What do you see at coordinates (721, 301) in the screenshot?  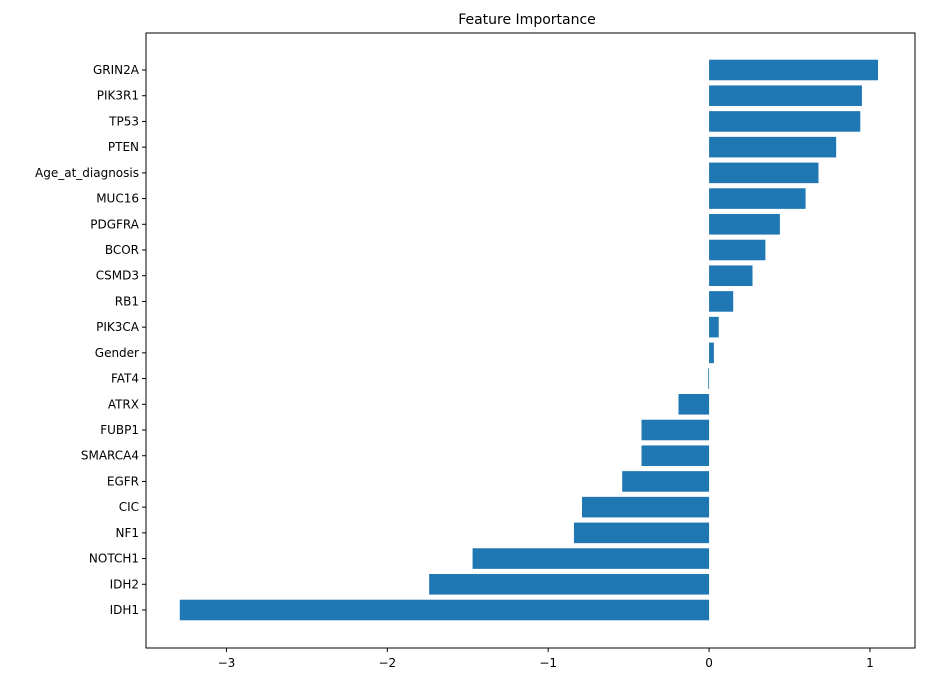 I see `bar-rb1` at bounding box center [721, 301].